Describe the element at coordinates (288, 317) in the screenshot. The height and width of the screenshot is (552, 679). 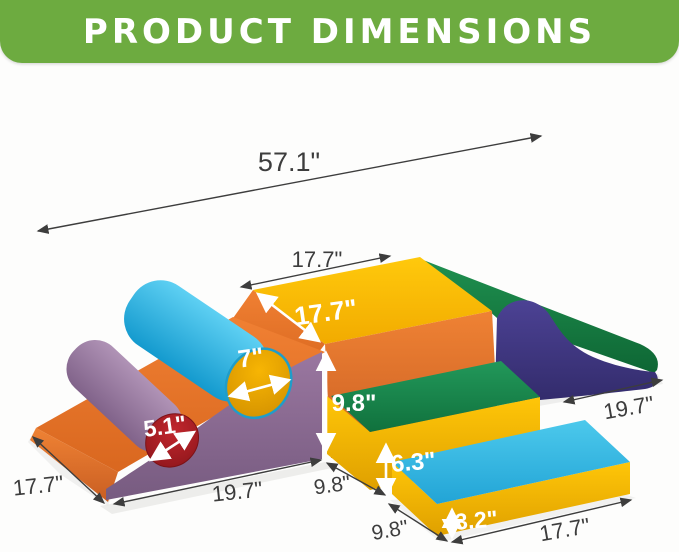
I see `dim-arrow-block-top-width` at that location.